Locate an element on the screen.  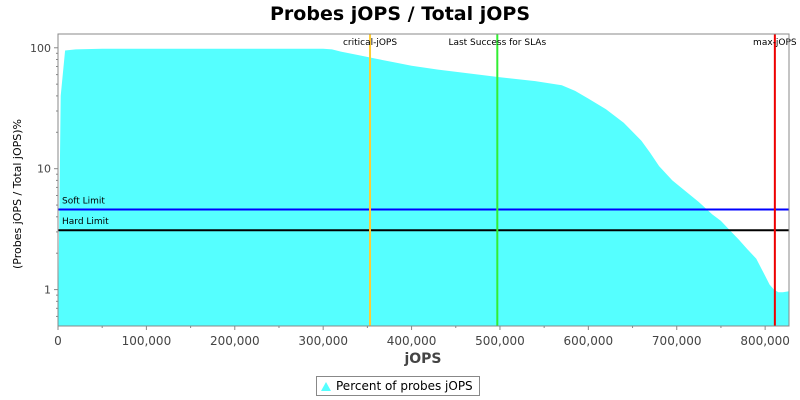
y-axis: 1 10 100 is located at coordinates (44, 179).